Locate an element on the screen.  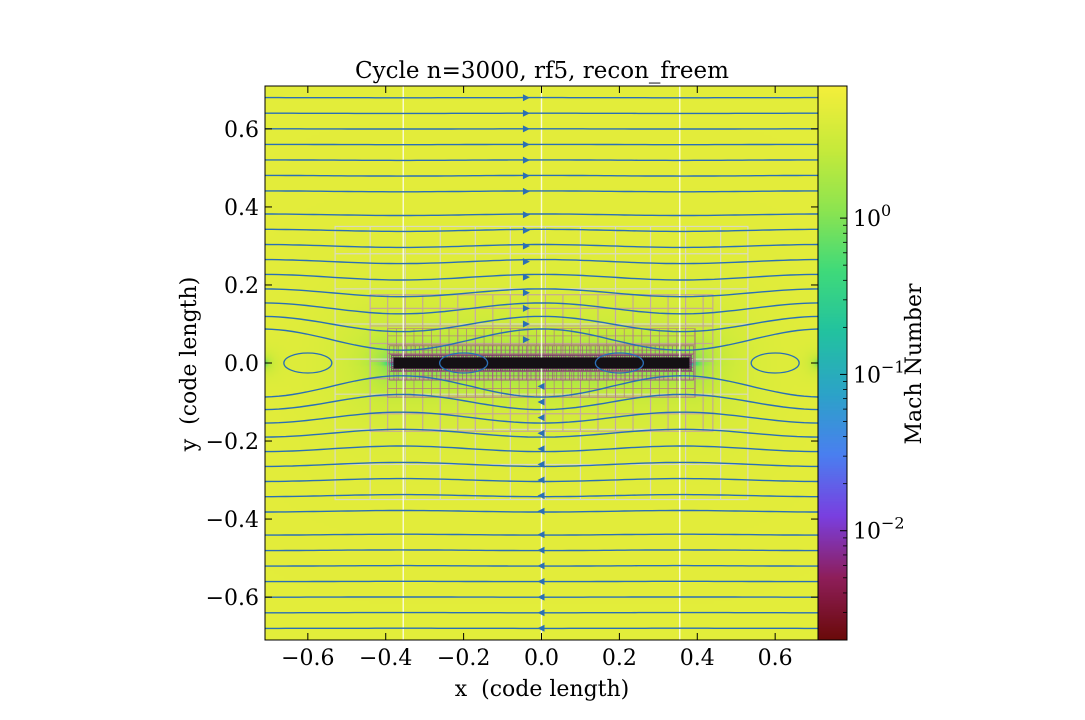
x-tick-label: 0.4 is located at coordinates (697, 658).